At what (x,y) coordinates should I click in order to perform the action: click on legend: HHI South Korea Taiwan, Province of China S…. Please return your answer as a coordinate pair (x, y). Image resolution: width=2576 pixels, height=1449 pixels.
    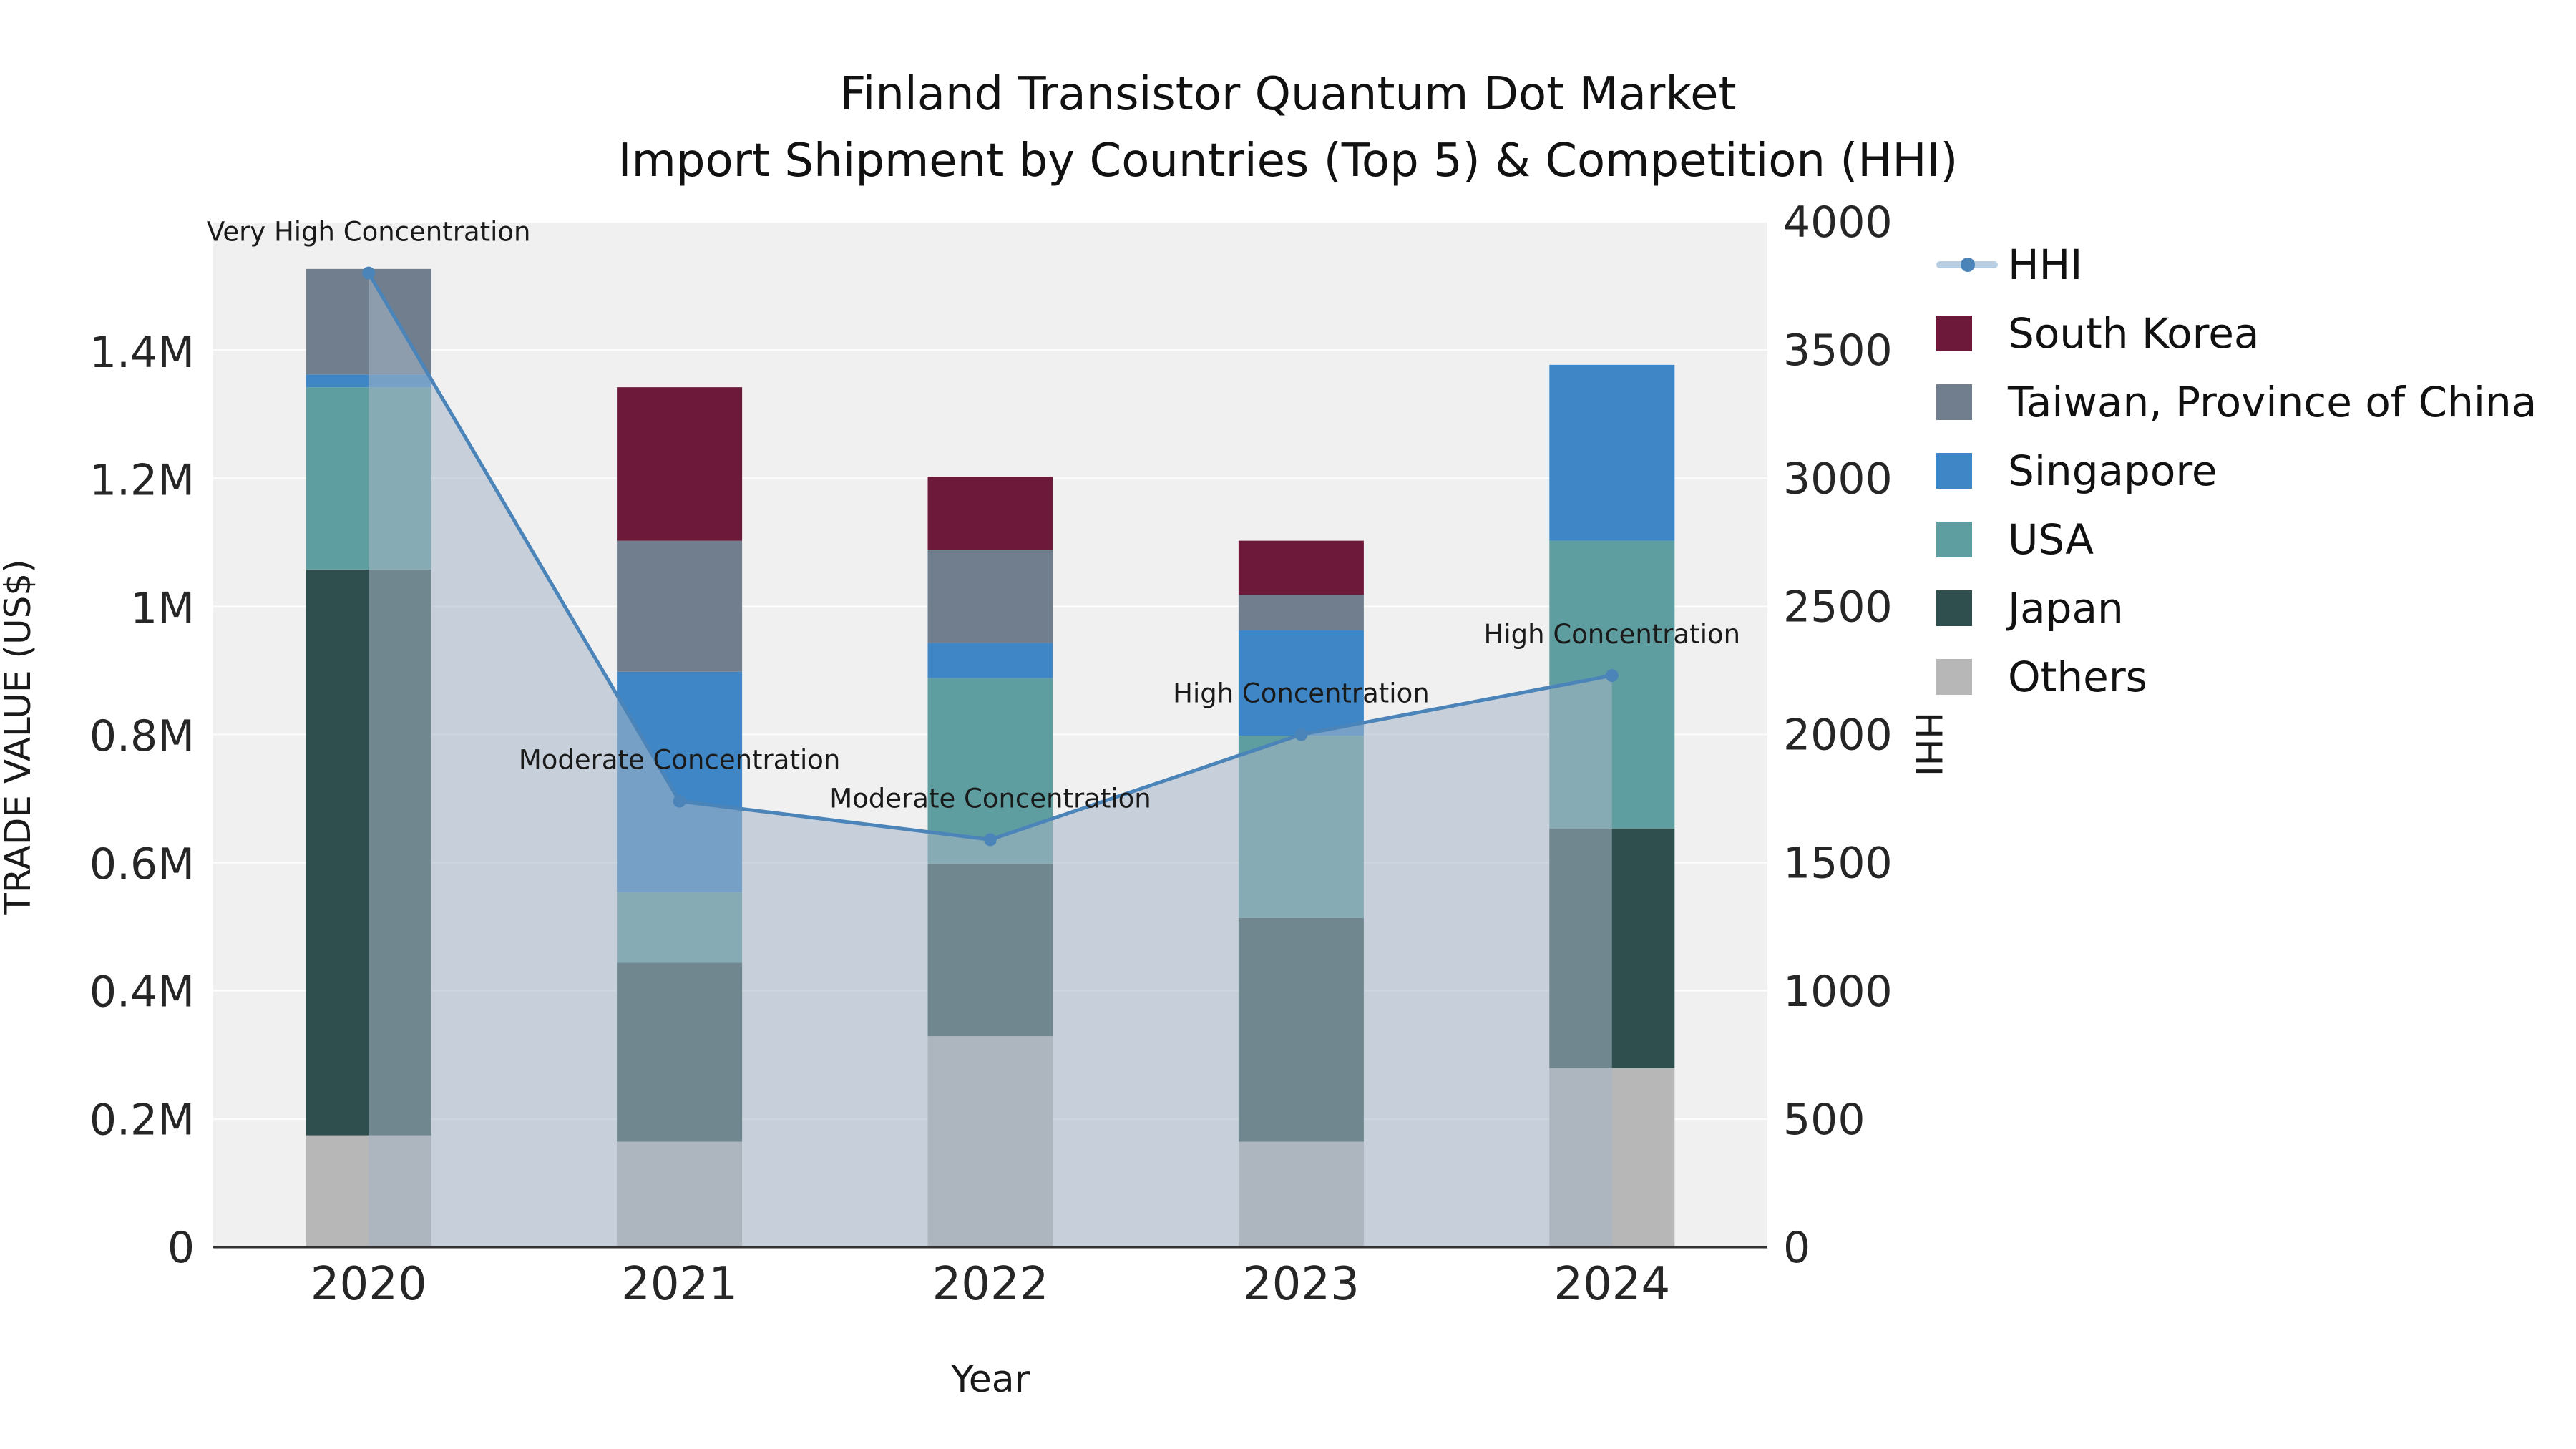
    Looking at the image, I should click on (2236, 470).